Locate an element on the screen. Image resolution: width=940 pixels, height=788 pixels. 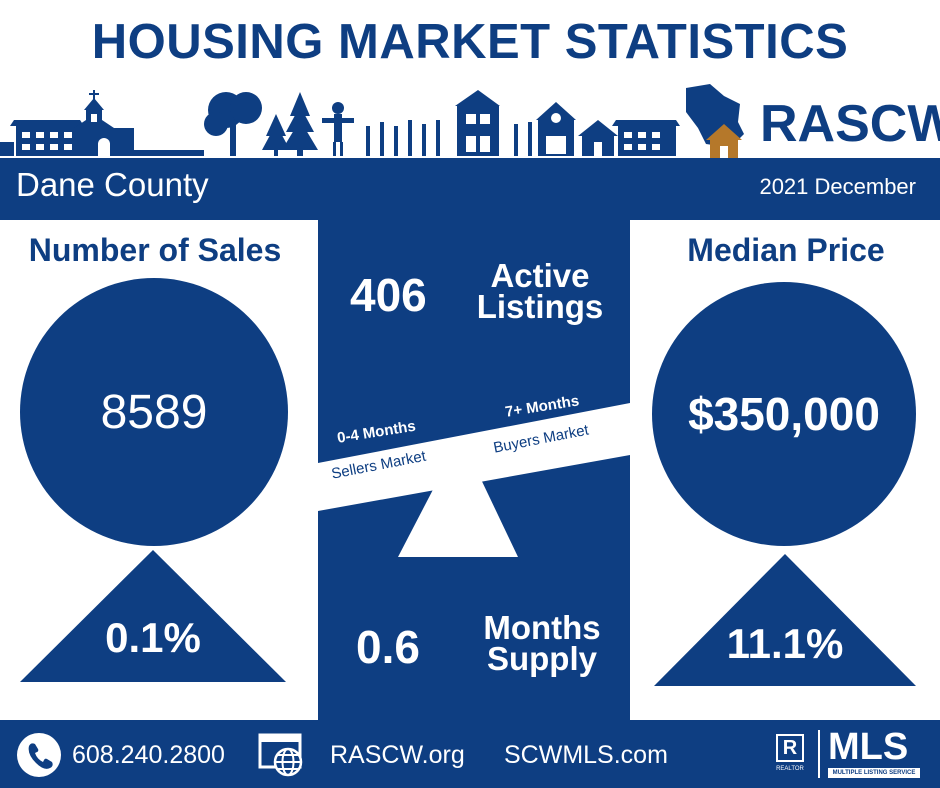
sales-circle: 8589 is located at coordinates (154, 412).